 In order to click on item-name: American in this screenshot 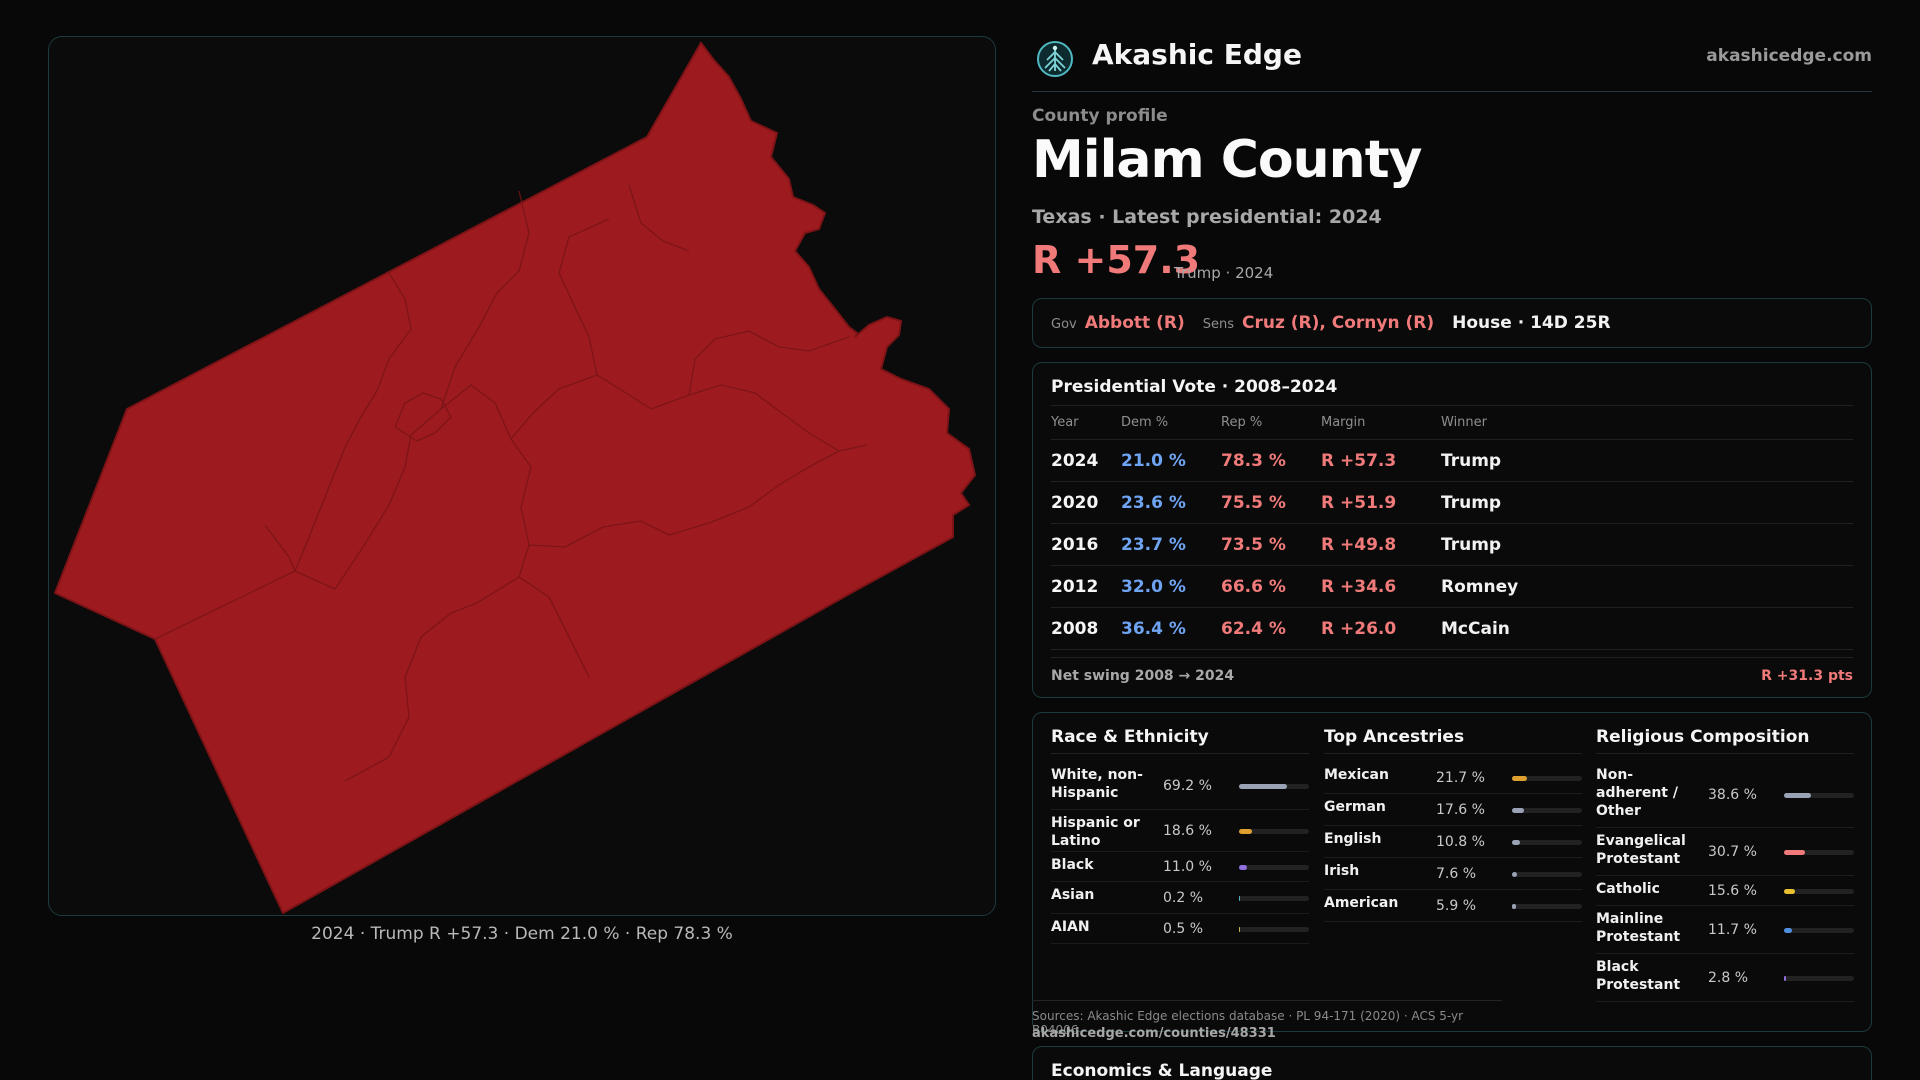, I will do `click(1361, 903)`.